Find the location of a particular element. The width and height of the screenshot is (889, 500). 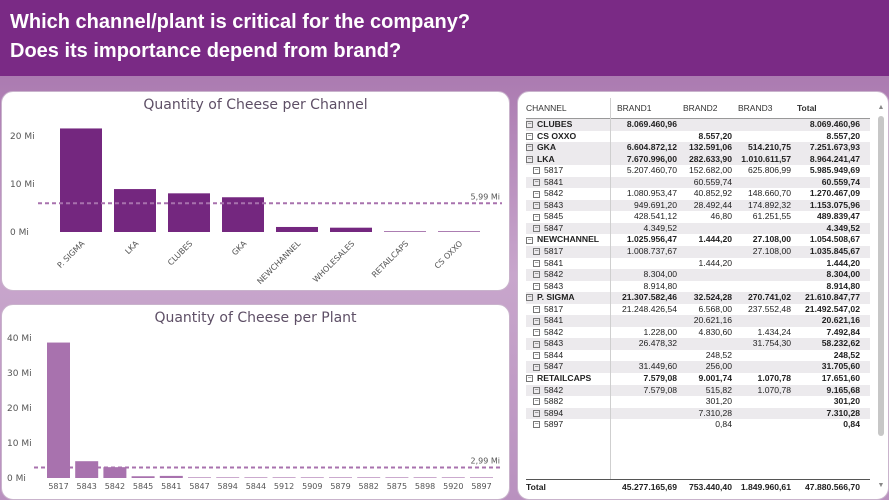

matrix-plant-row: −5817 1.008.737,67 27.108,00 1.035.845,67 is located at coordinates (698, 252).